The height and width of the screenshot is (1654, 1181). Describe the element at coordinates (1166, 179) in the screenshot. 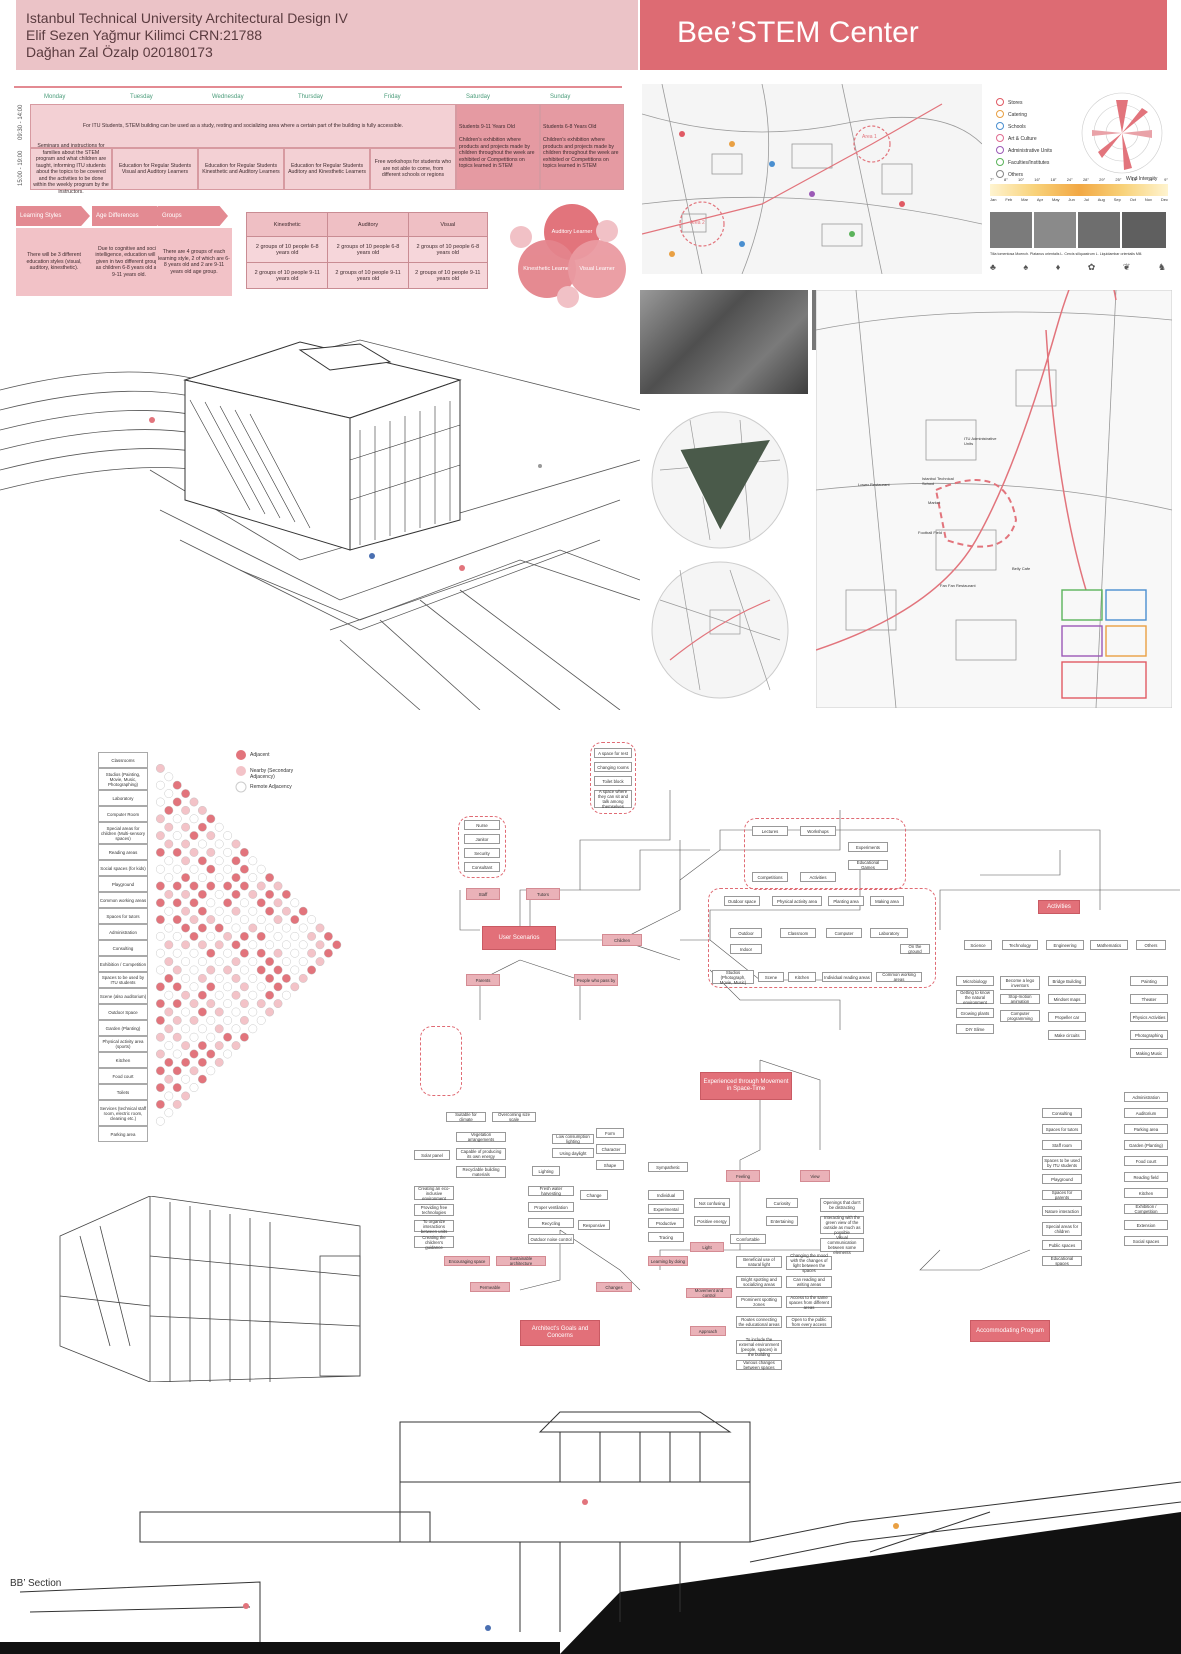

I see `temp: 9°` at that location.